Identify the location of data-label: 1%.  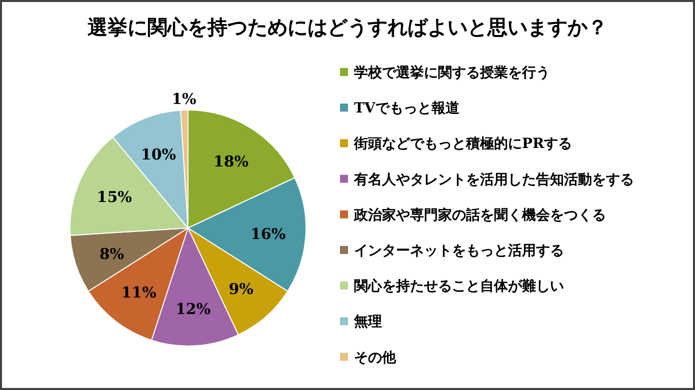
(184, 99).